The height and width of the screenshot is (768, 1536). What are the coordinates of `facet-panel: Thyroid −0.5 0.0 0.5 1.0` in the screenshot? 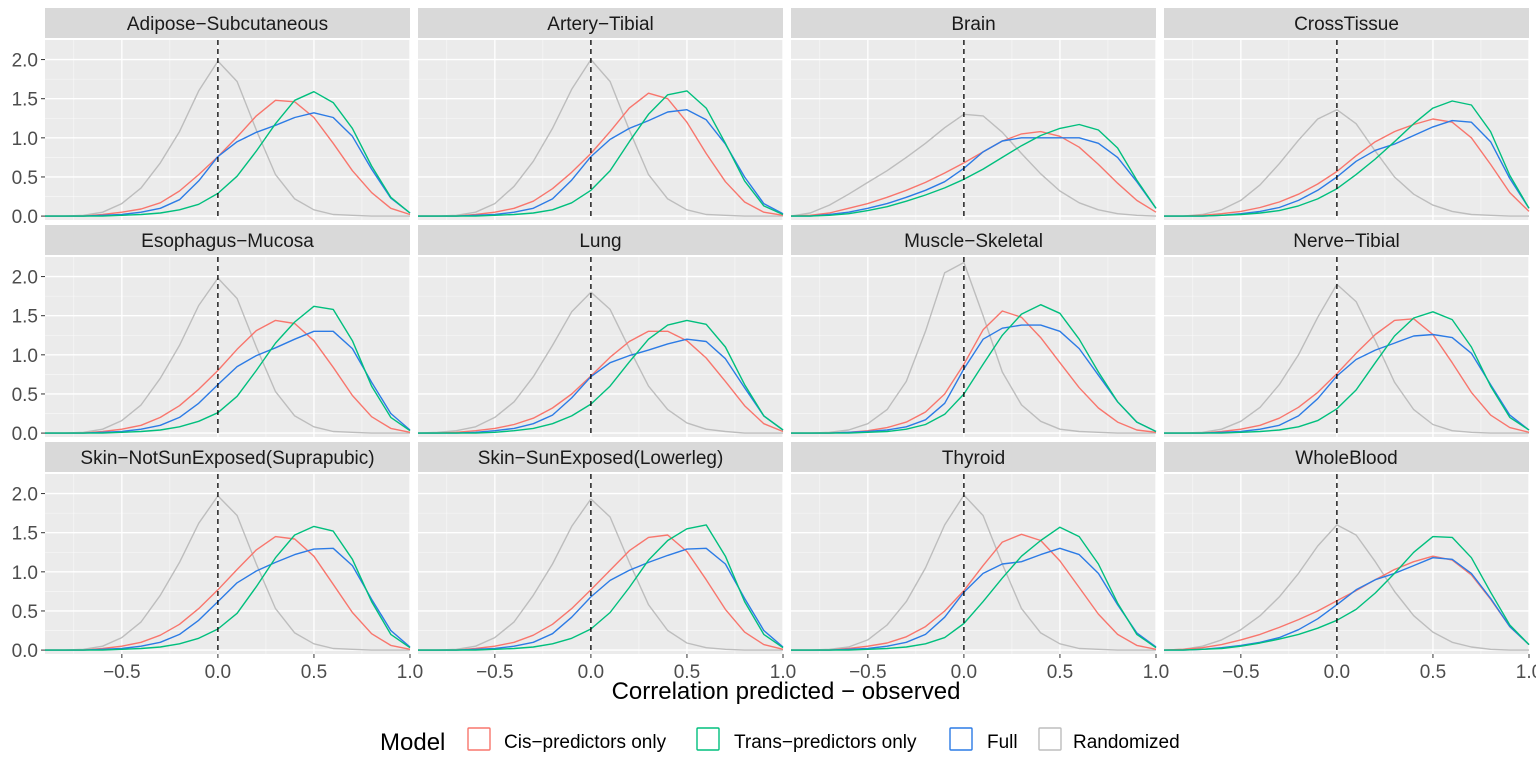 It's located at (980, 562).